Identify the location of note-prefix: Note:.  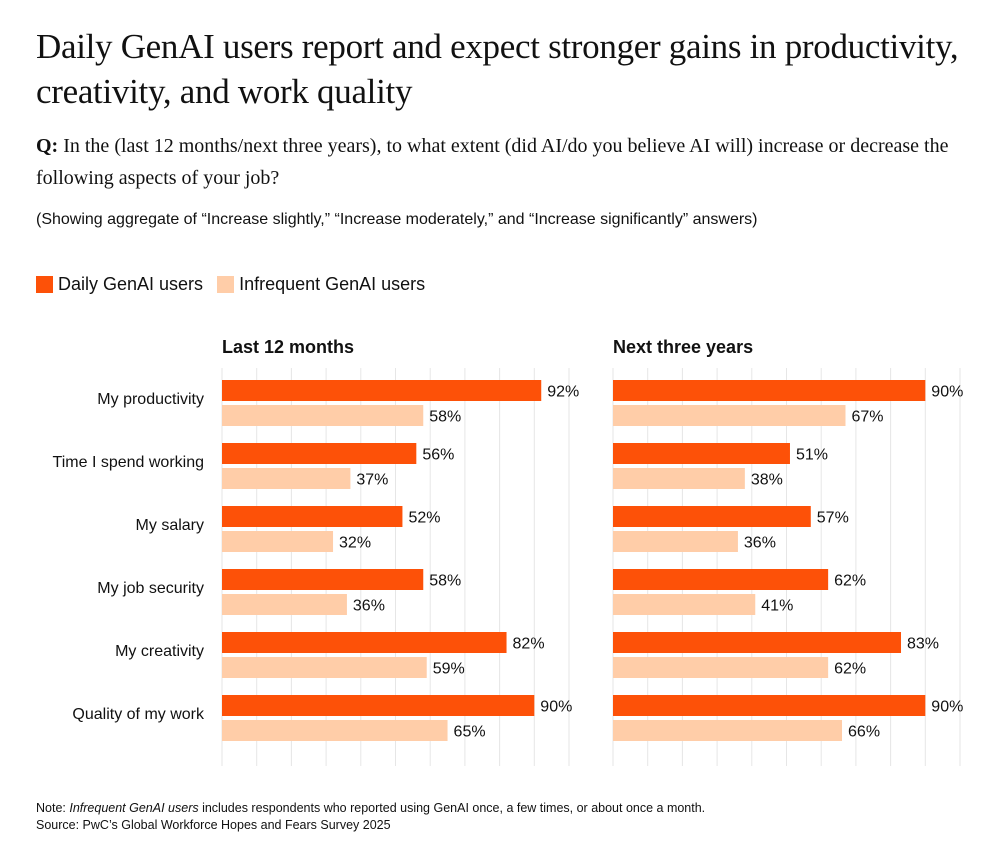
(53, 808).